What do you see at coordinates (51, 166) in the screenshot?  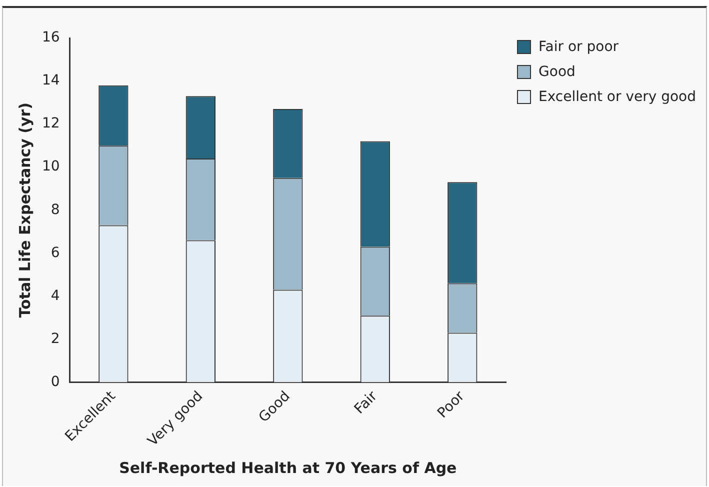 I see `y-tick-label: 10` at bounding box center [51, 166].